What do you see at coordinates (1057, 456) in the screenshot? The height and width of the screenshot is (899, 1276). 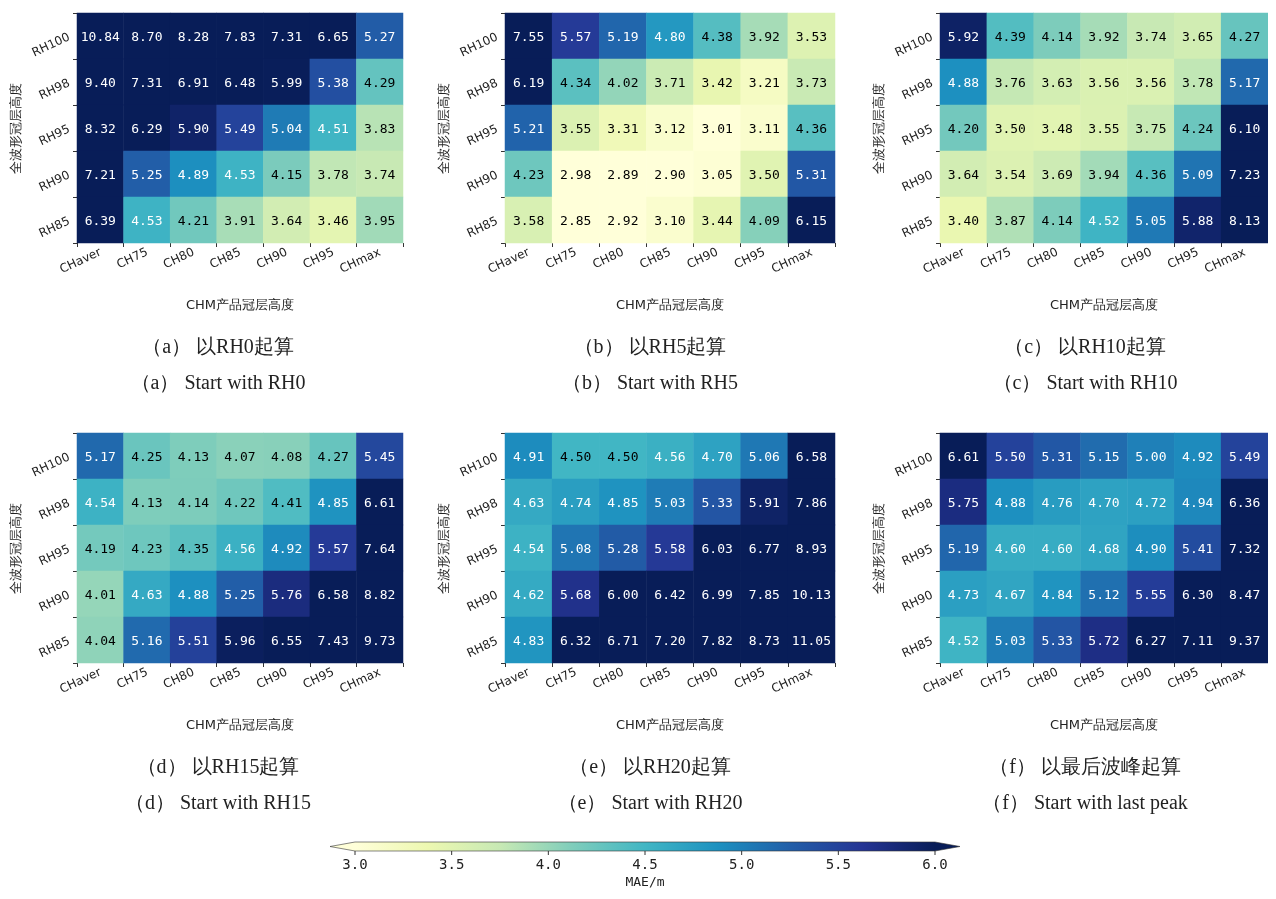 I see `data-label: 5.31` at bounding box center [1057, 456].